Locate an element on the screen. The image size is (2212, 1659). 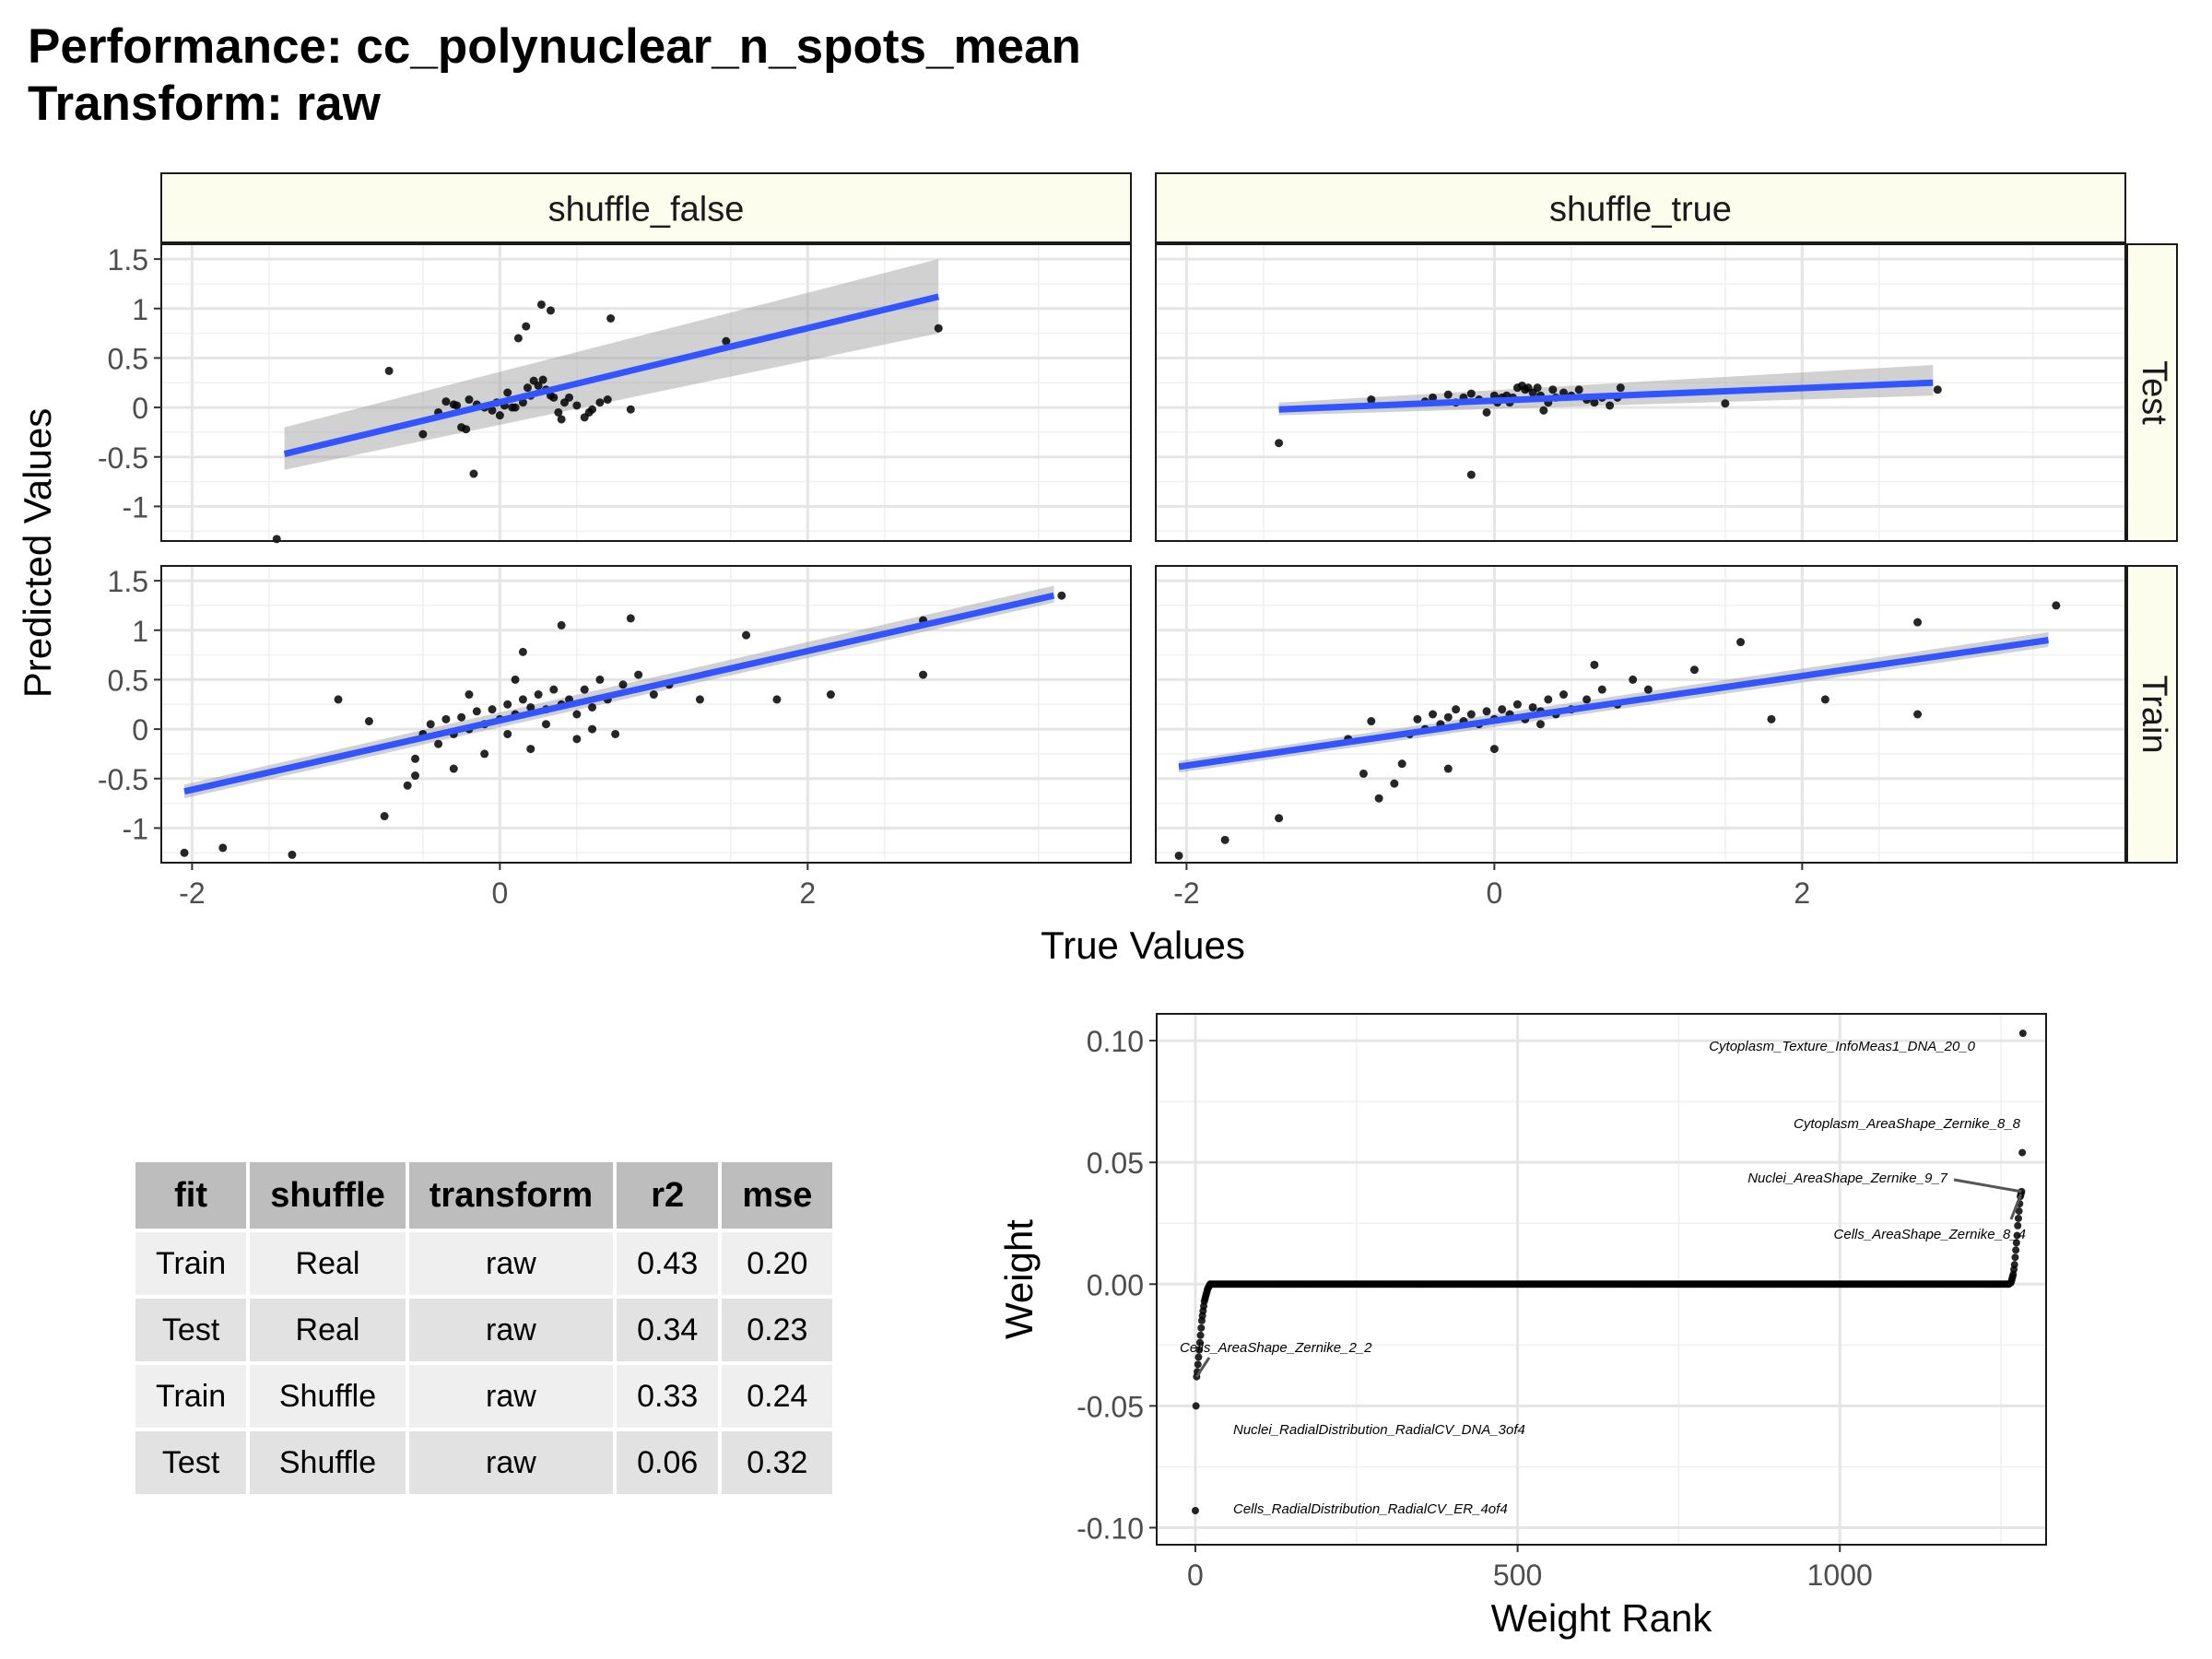
facet-strip-test is located at coordinates (2152, 392).